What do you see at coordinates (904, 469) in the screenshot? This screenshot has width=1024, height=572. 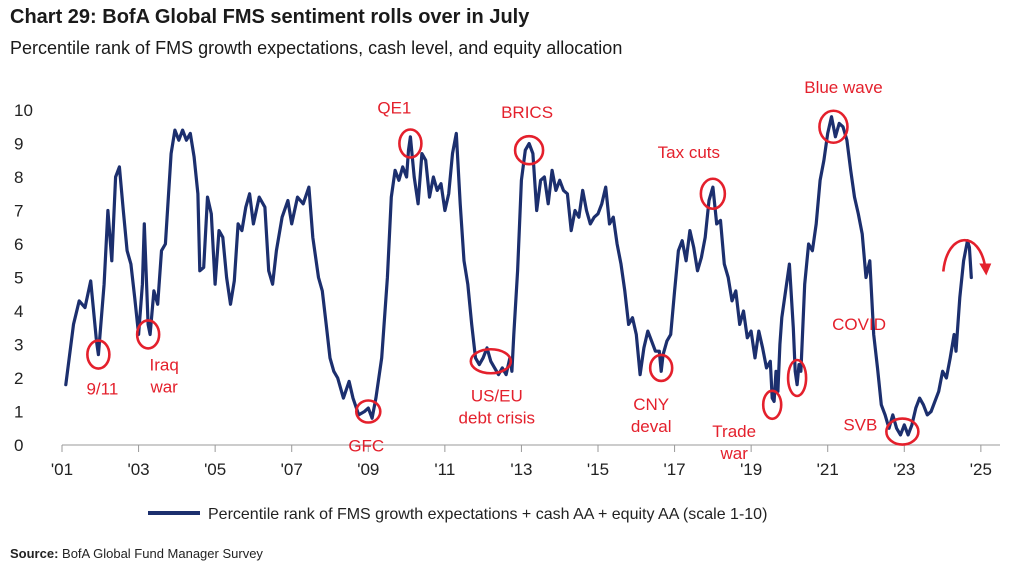 I see `x-tick-label: '23` at bounding box center [904, 469].